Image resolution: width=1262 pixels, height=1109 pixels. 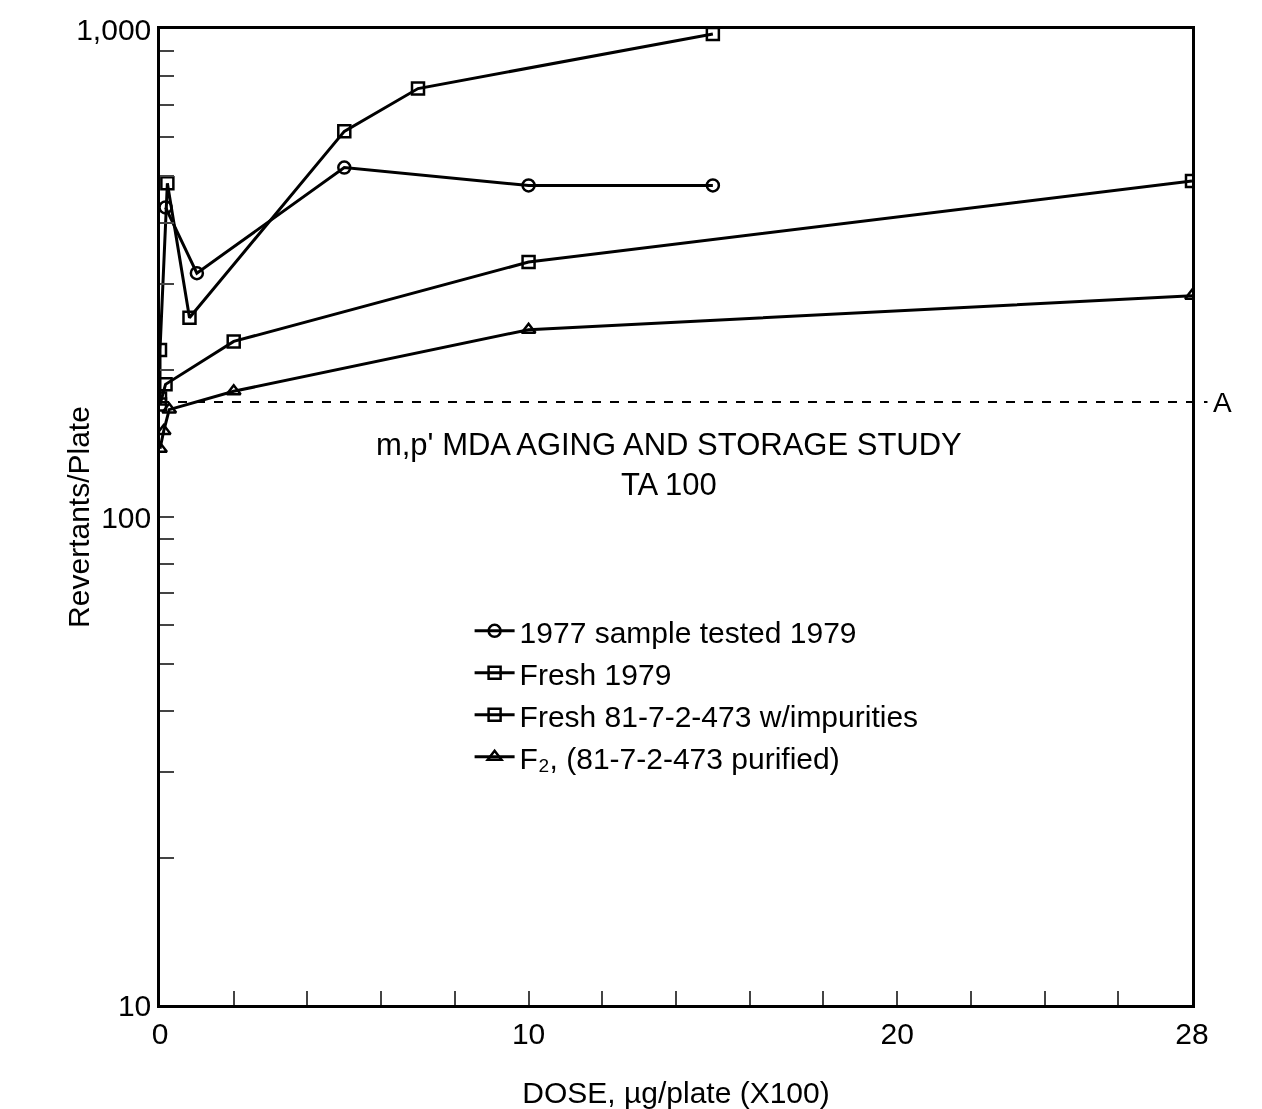 I want to click on y-axis-title: Revertants/Plate, so click(x=78, y=517).